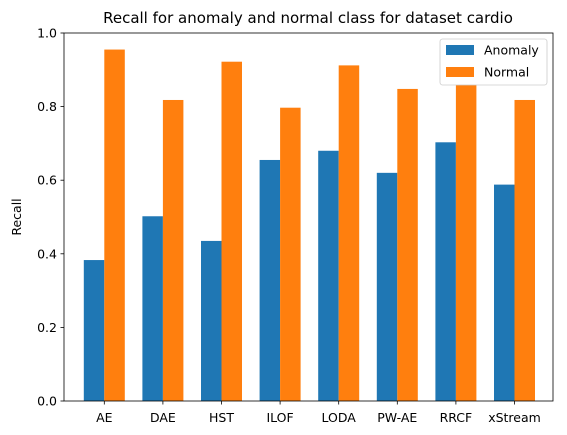 Image resolution: width=567 pixels, height=435 pixels. Describe the element at coordinates (524, 250) in the screenshot. I see `bar-normal-xstream` at that location.